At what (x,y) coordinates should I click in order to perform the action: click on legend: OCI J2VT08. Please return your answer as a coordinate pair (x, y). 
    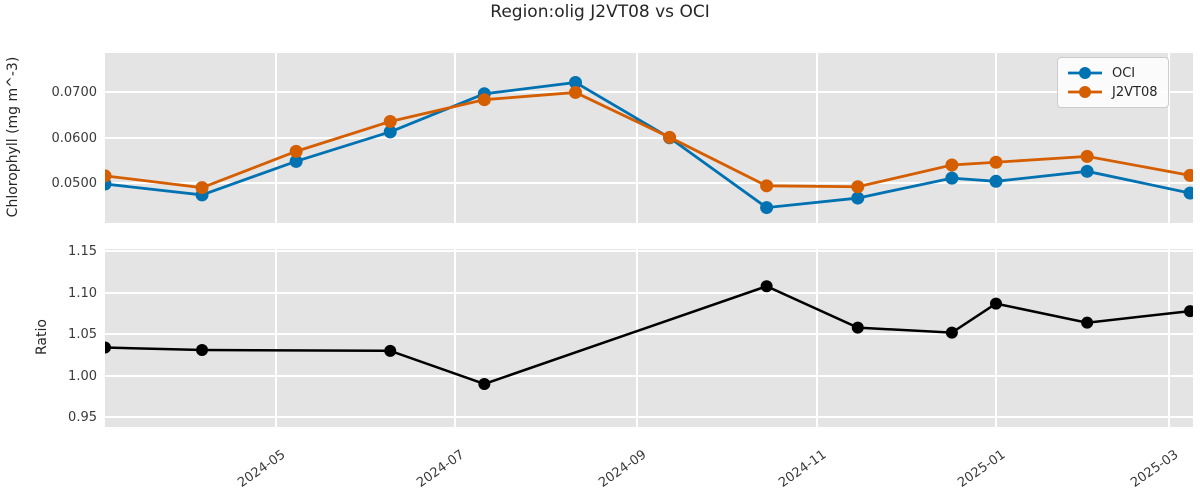
    Looking at the image, I should click on (1113, 82).